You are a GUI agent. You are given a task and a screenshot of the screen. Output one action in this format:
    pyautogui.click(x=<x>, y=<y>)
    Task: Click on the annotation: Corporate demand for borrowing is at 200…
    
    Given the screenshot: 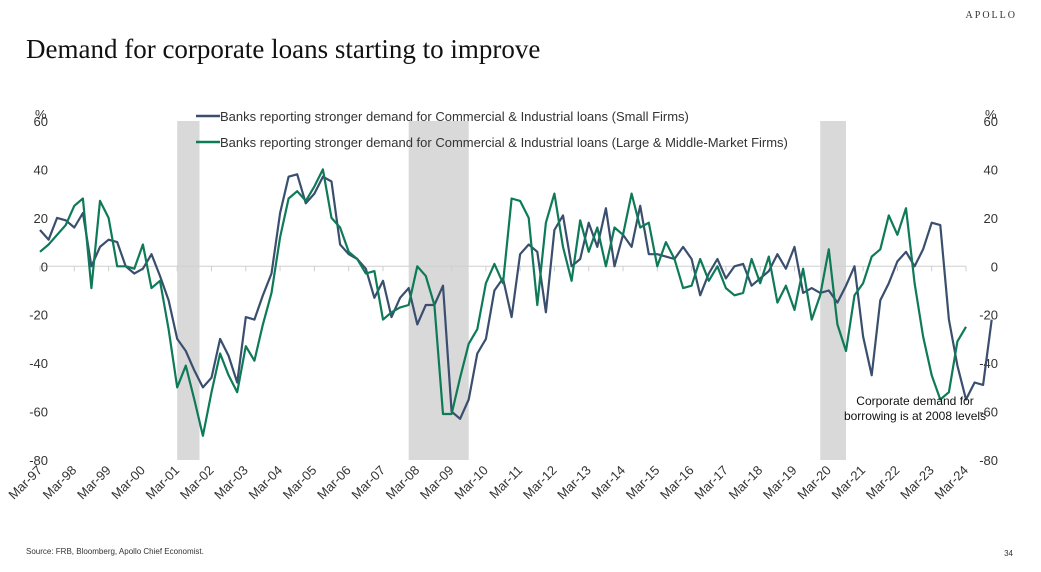 What is the action you would take?
    pyautogui.click(x=915, y=408)
    